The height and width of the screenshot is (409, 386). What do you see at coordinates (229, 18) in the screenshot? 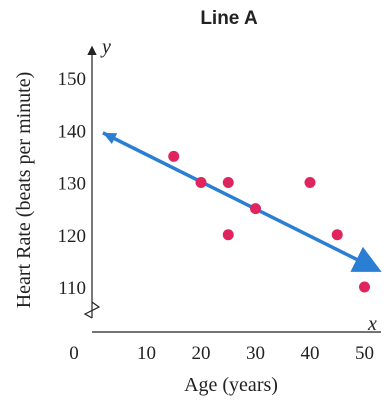
I see `chart-title: Line A` at bounding box center [229, 18].